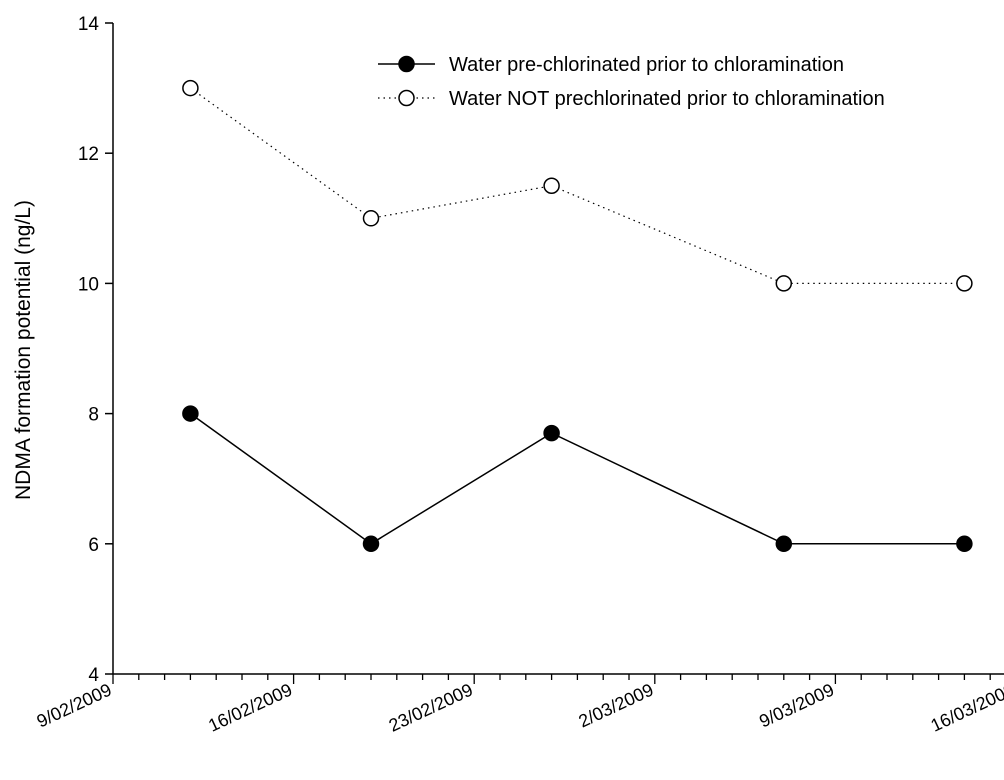 This screenshot has height=780, width=1004. I want to click on x-tick-label: 16/02/2009, so click(250, 707).